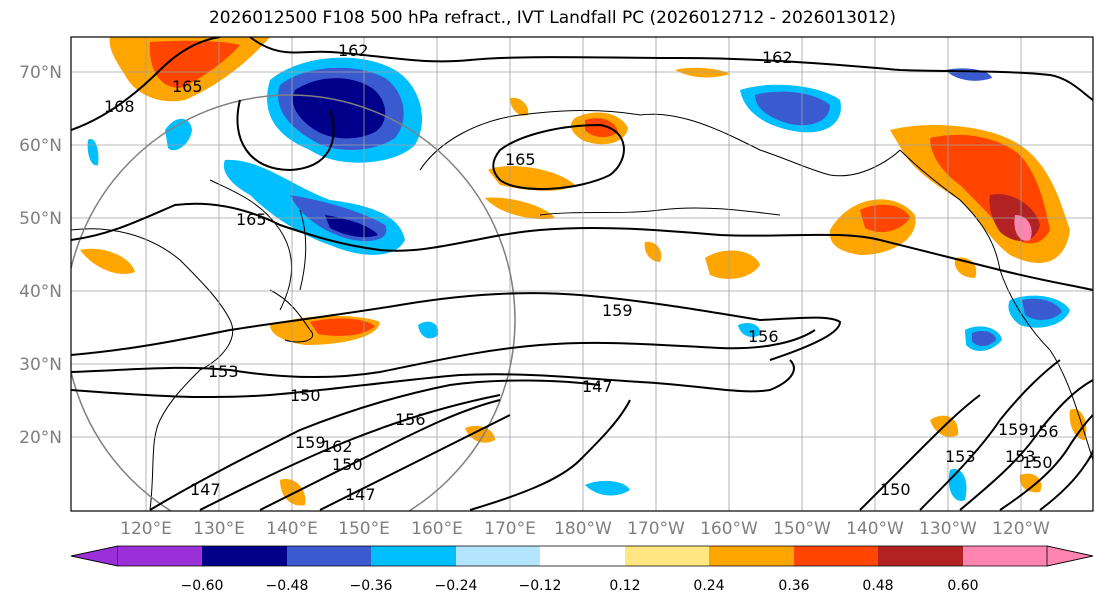 This screenshot has width=1105, height=604. Describe the element at coordinates (202, 586) in the screenshot. I see `colorbar-tick-label: −0.60` at that location.